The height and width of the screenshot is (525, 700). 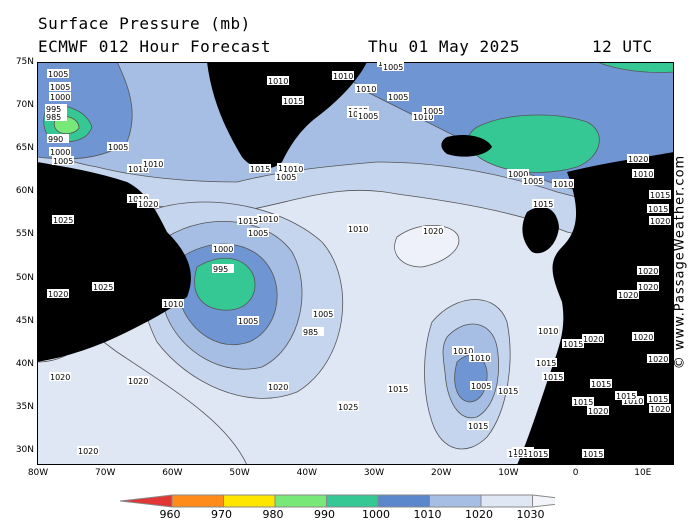 What do you see at coordinates (540, 230) in the screenshot?
I see `landmass-british-isles` at bounding box center [540, 230].